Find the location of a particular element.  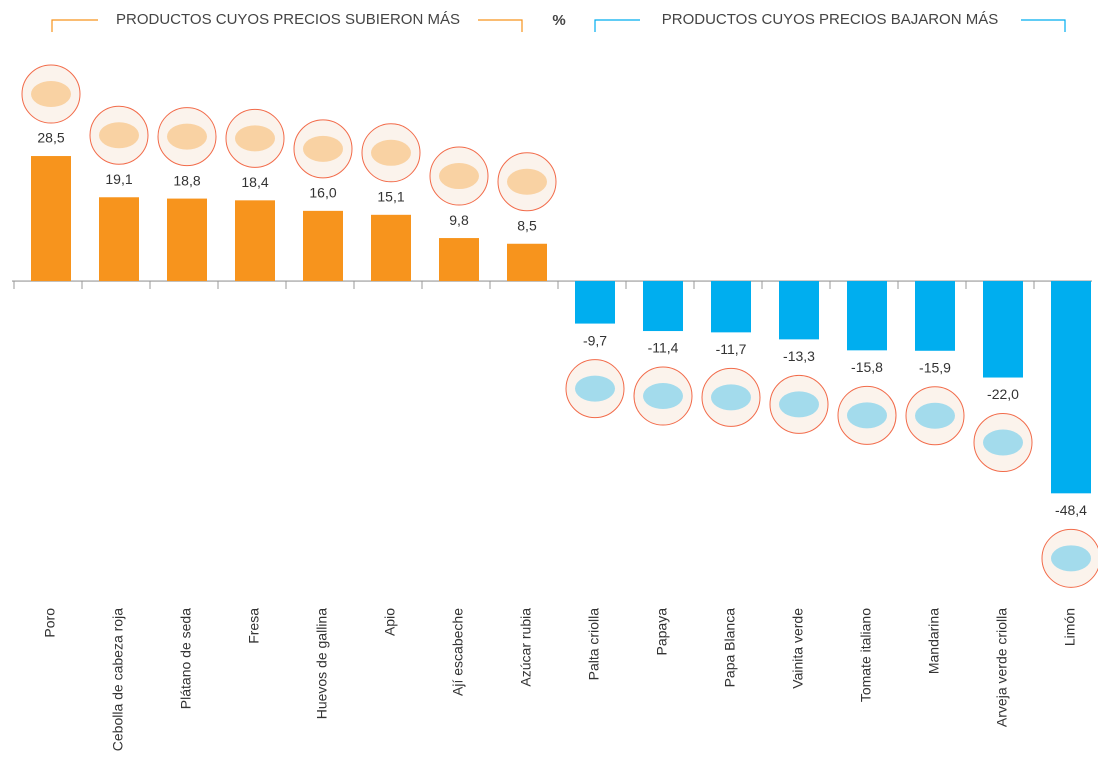

value-label: 19,1 is located at coordinates (118, 179).